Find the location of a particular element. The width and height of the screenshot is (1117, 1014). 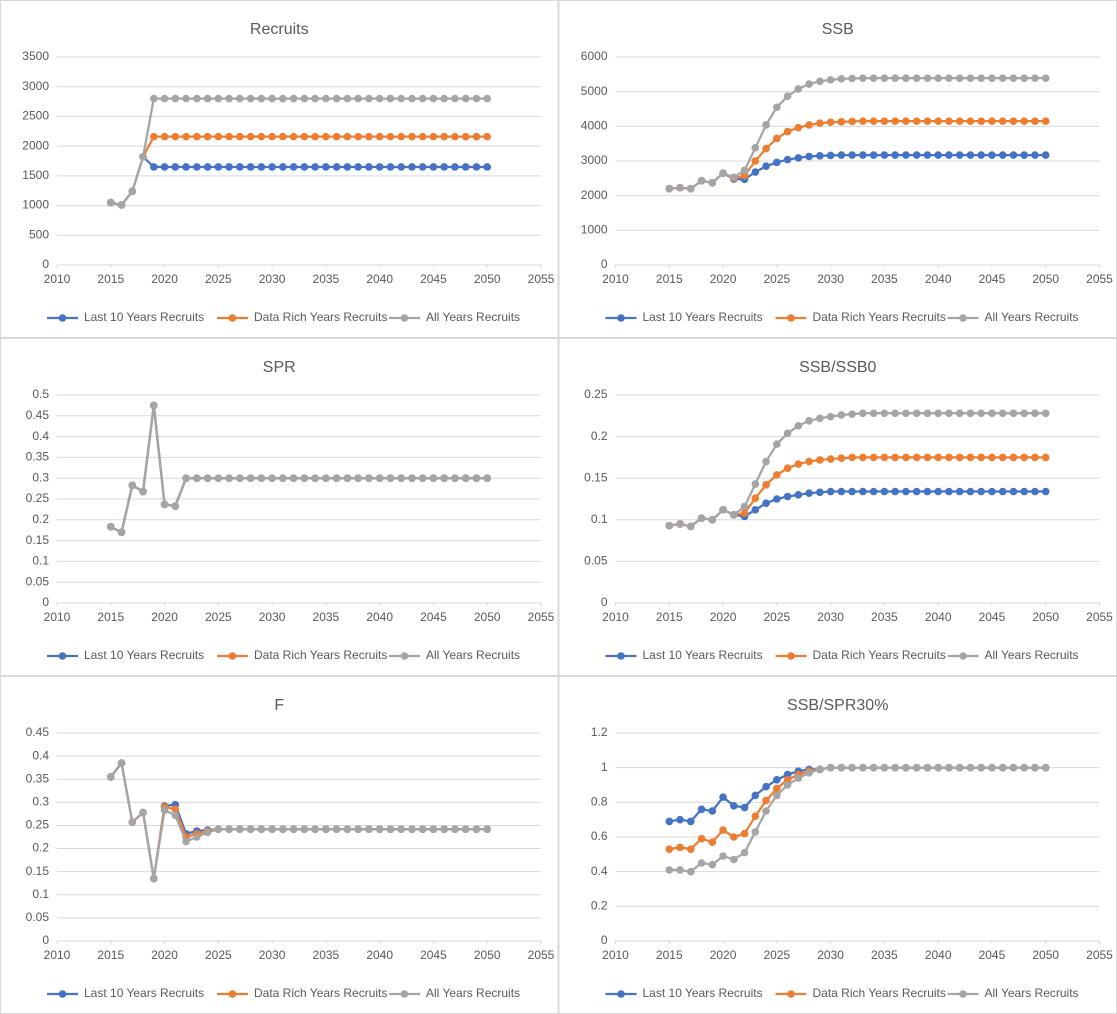

x-tick-label: 2040 is located at coordinates (379, 617).